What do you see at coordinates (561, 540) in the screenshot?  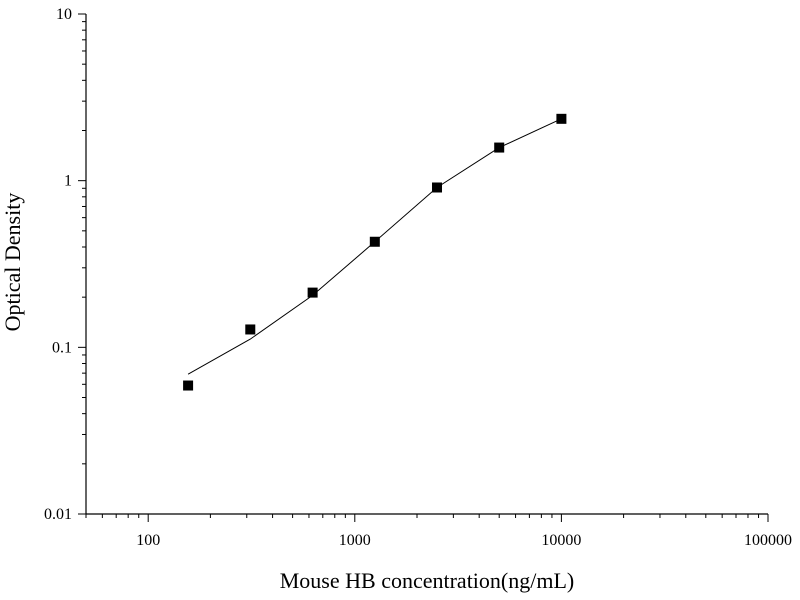 I see `x-tick-label: 10000` at bounding box center [561, 540].